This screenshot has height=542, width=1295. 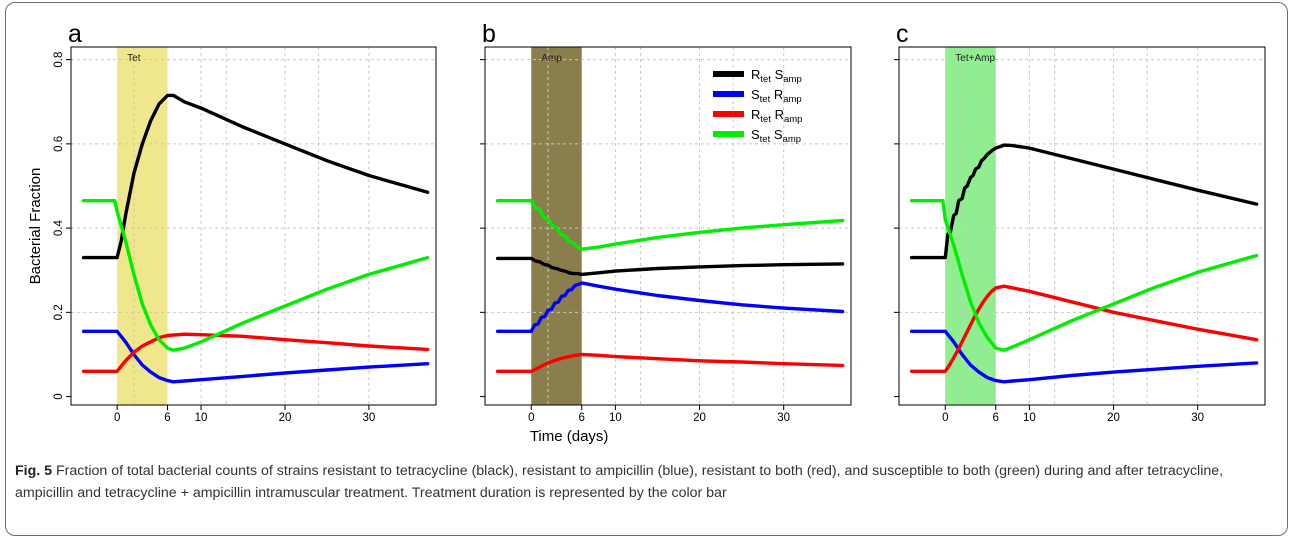 What do you see at coordinates (551, 58) in the screenshot?
I see `treatment-label: Amp` at bounding box center [551, 58].